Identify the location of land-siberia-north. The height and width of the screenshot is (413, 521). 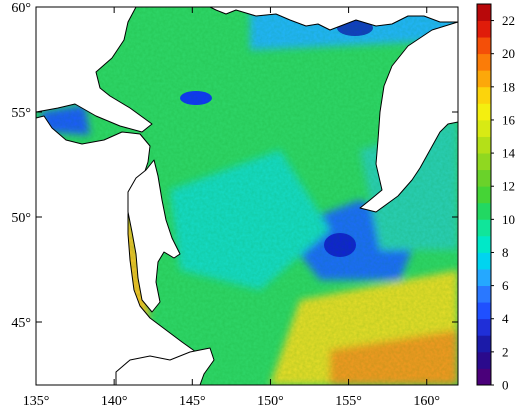
(94, 70).